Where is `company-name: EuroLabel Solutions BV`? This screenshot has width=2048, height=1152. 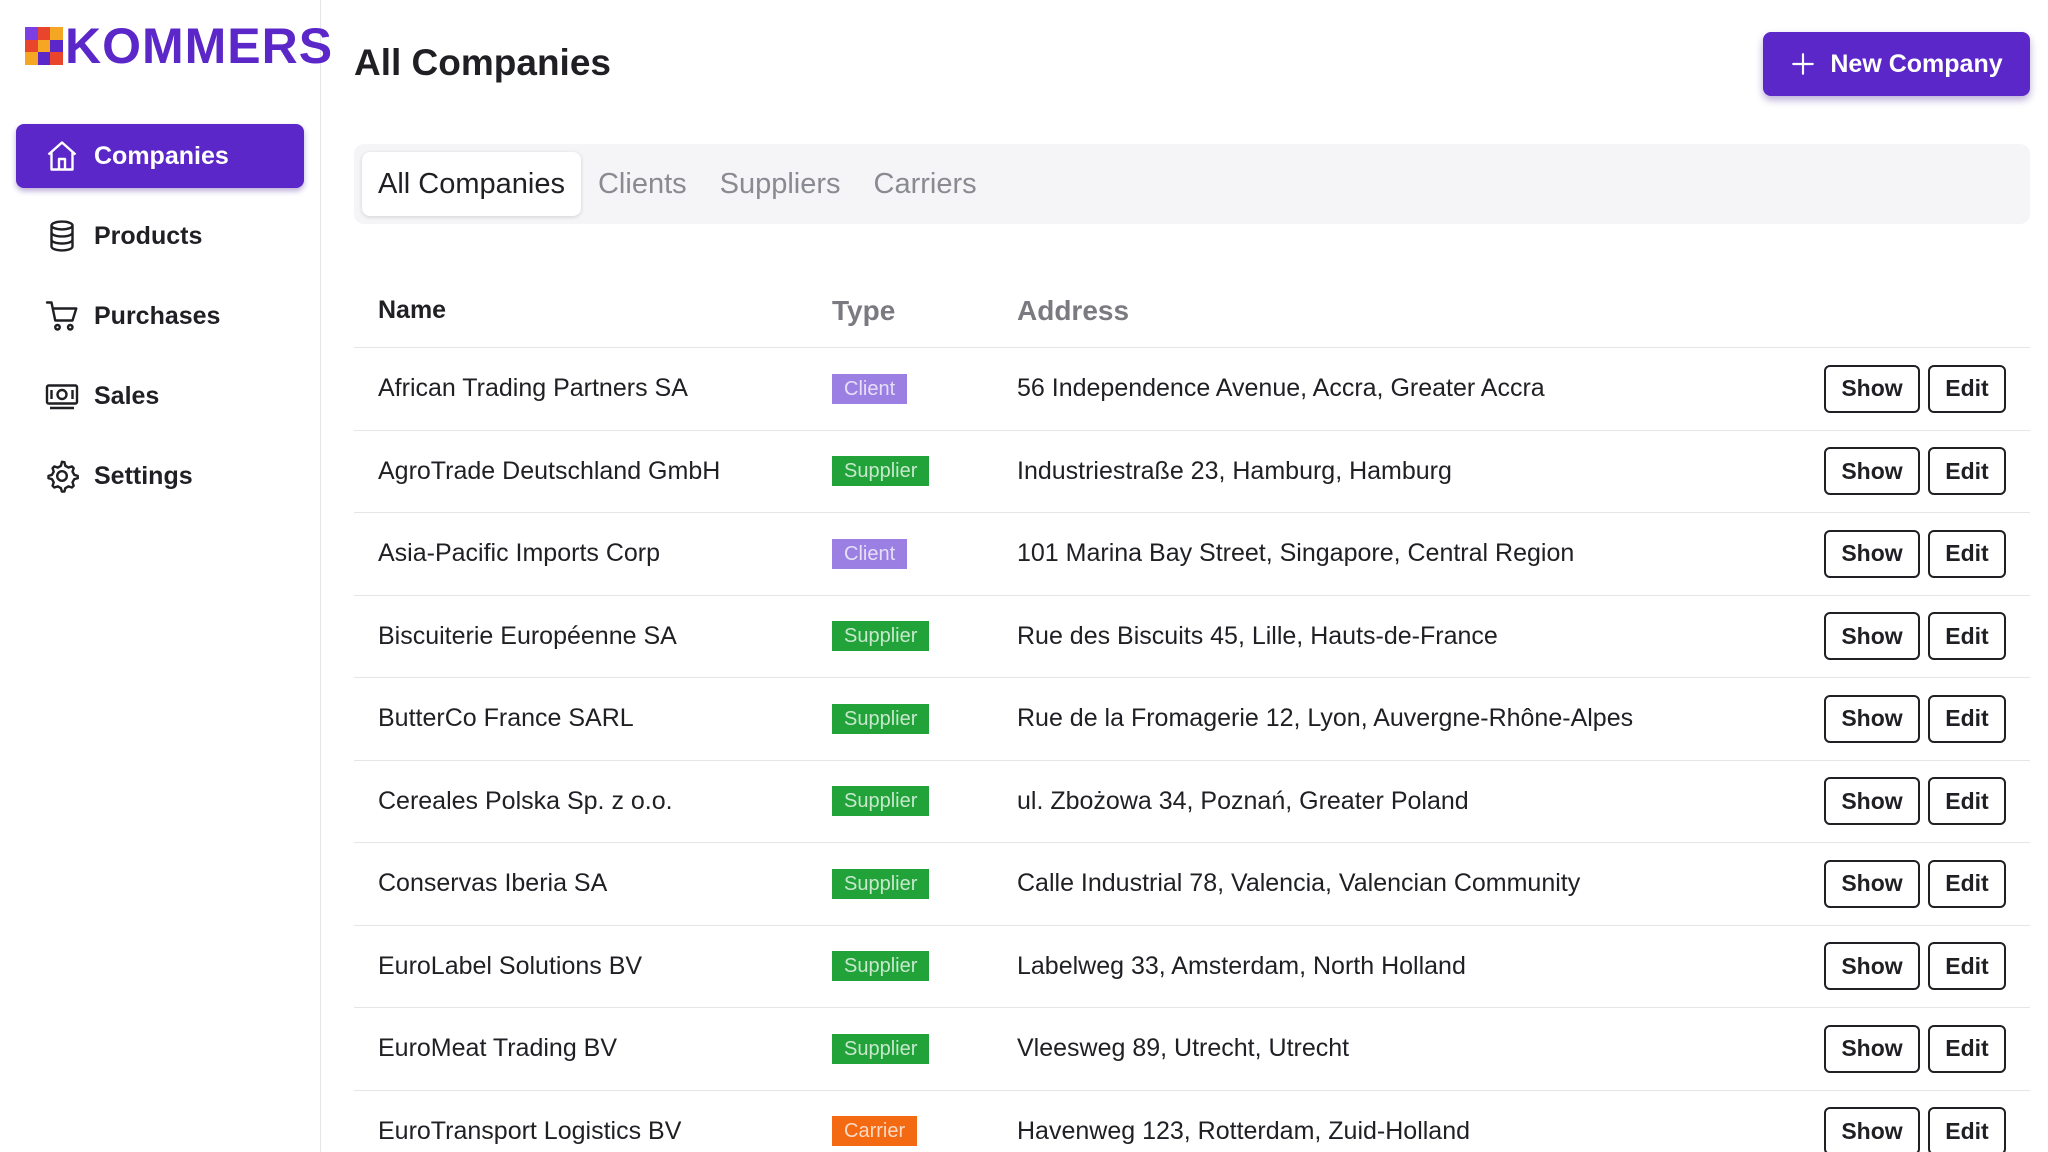 company-name: EuroLabel Solutions BV is located at coordinates (510, 965).